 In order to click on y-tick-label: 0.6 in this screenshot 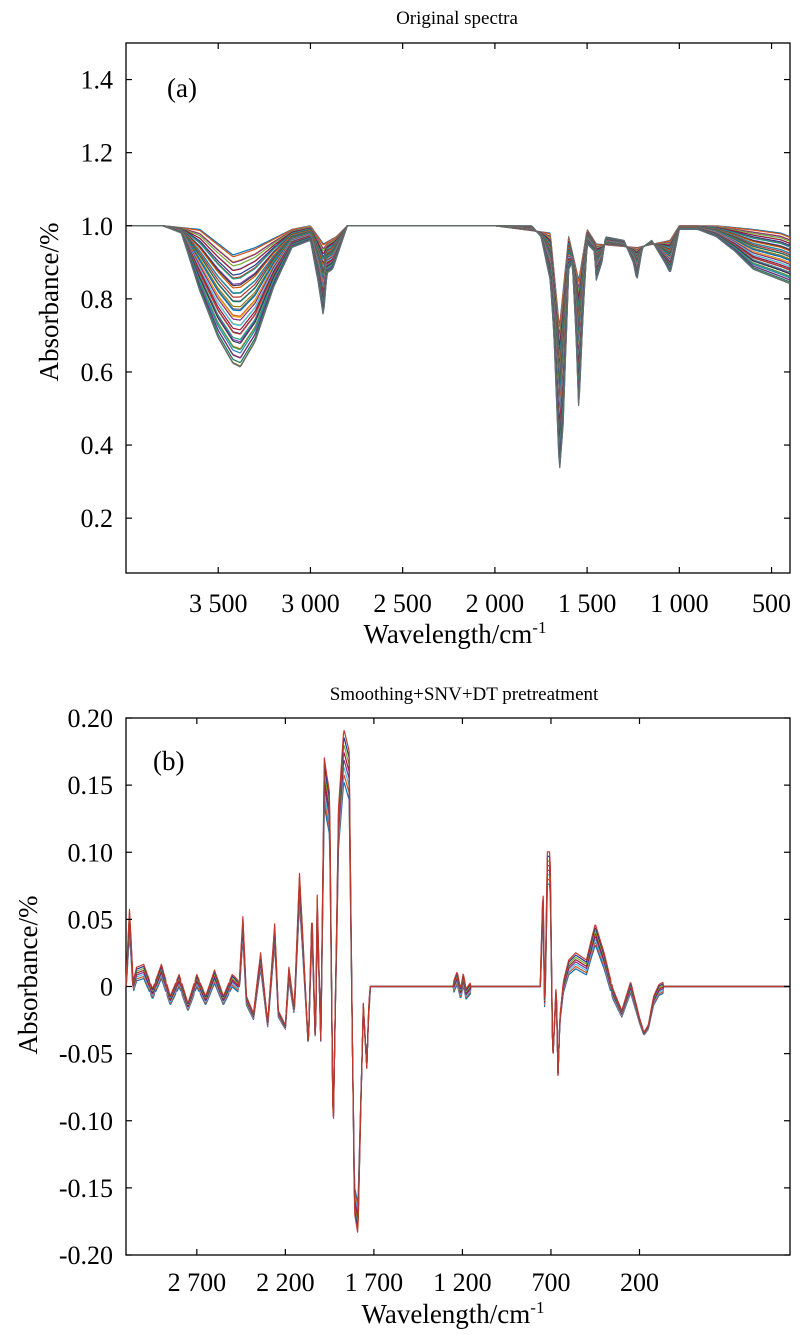, I will do `click(97, 372)`.